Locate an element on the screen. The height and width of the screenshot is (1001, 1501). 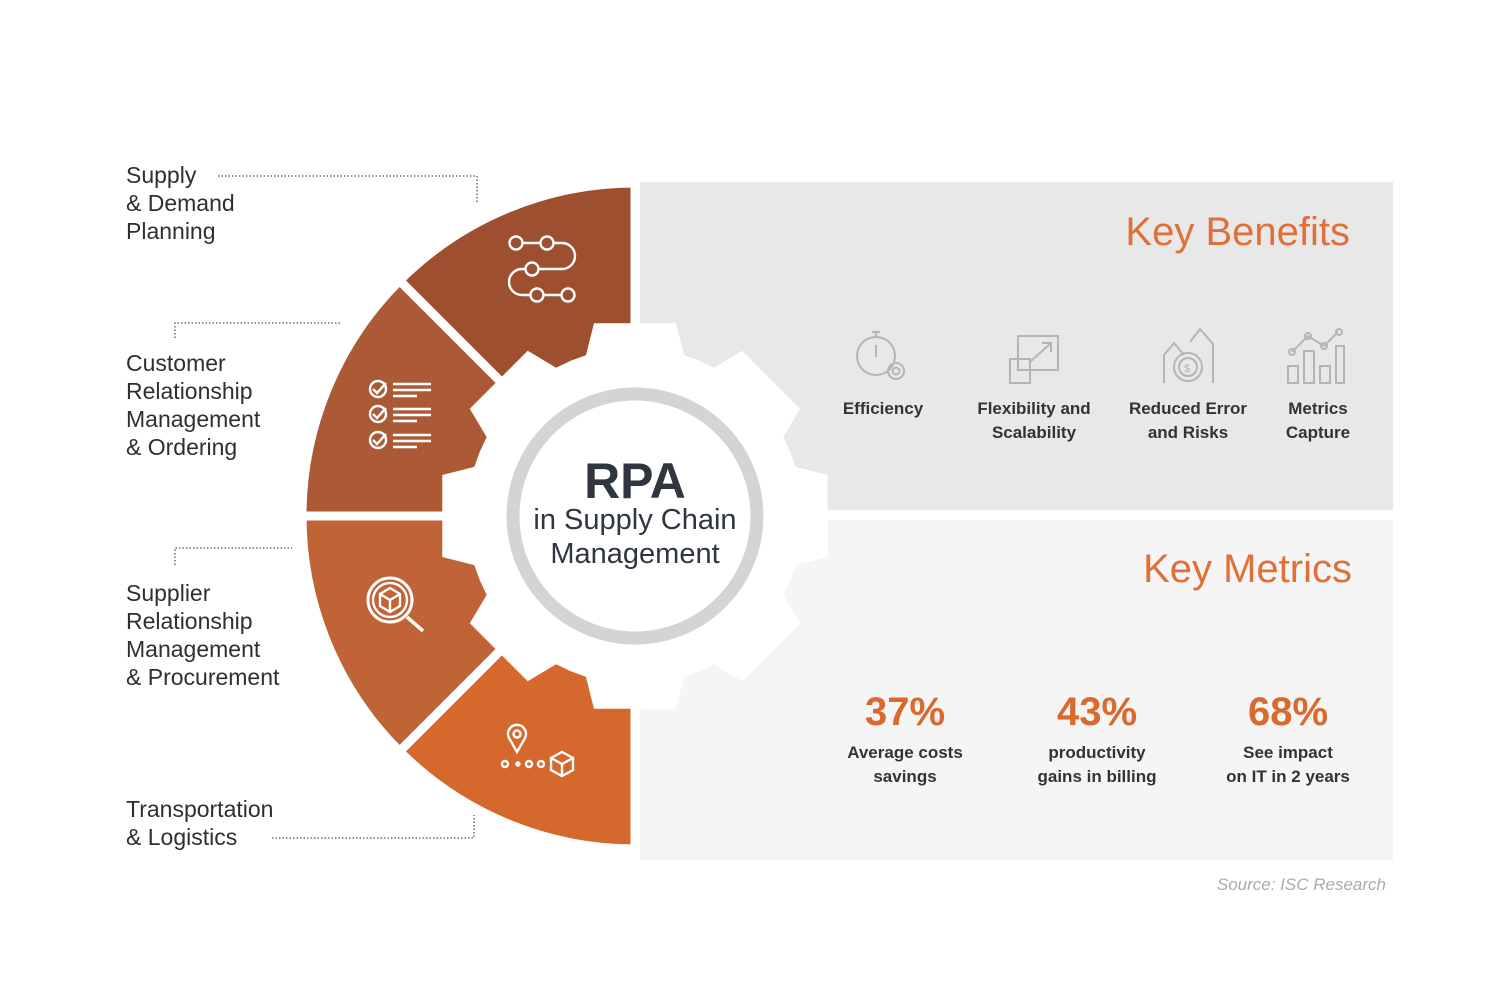
bar-chart-icon is located at coordinates (1316, 356).